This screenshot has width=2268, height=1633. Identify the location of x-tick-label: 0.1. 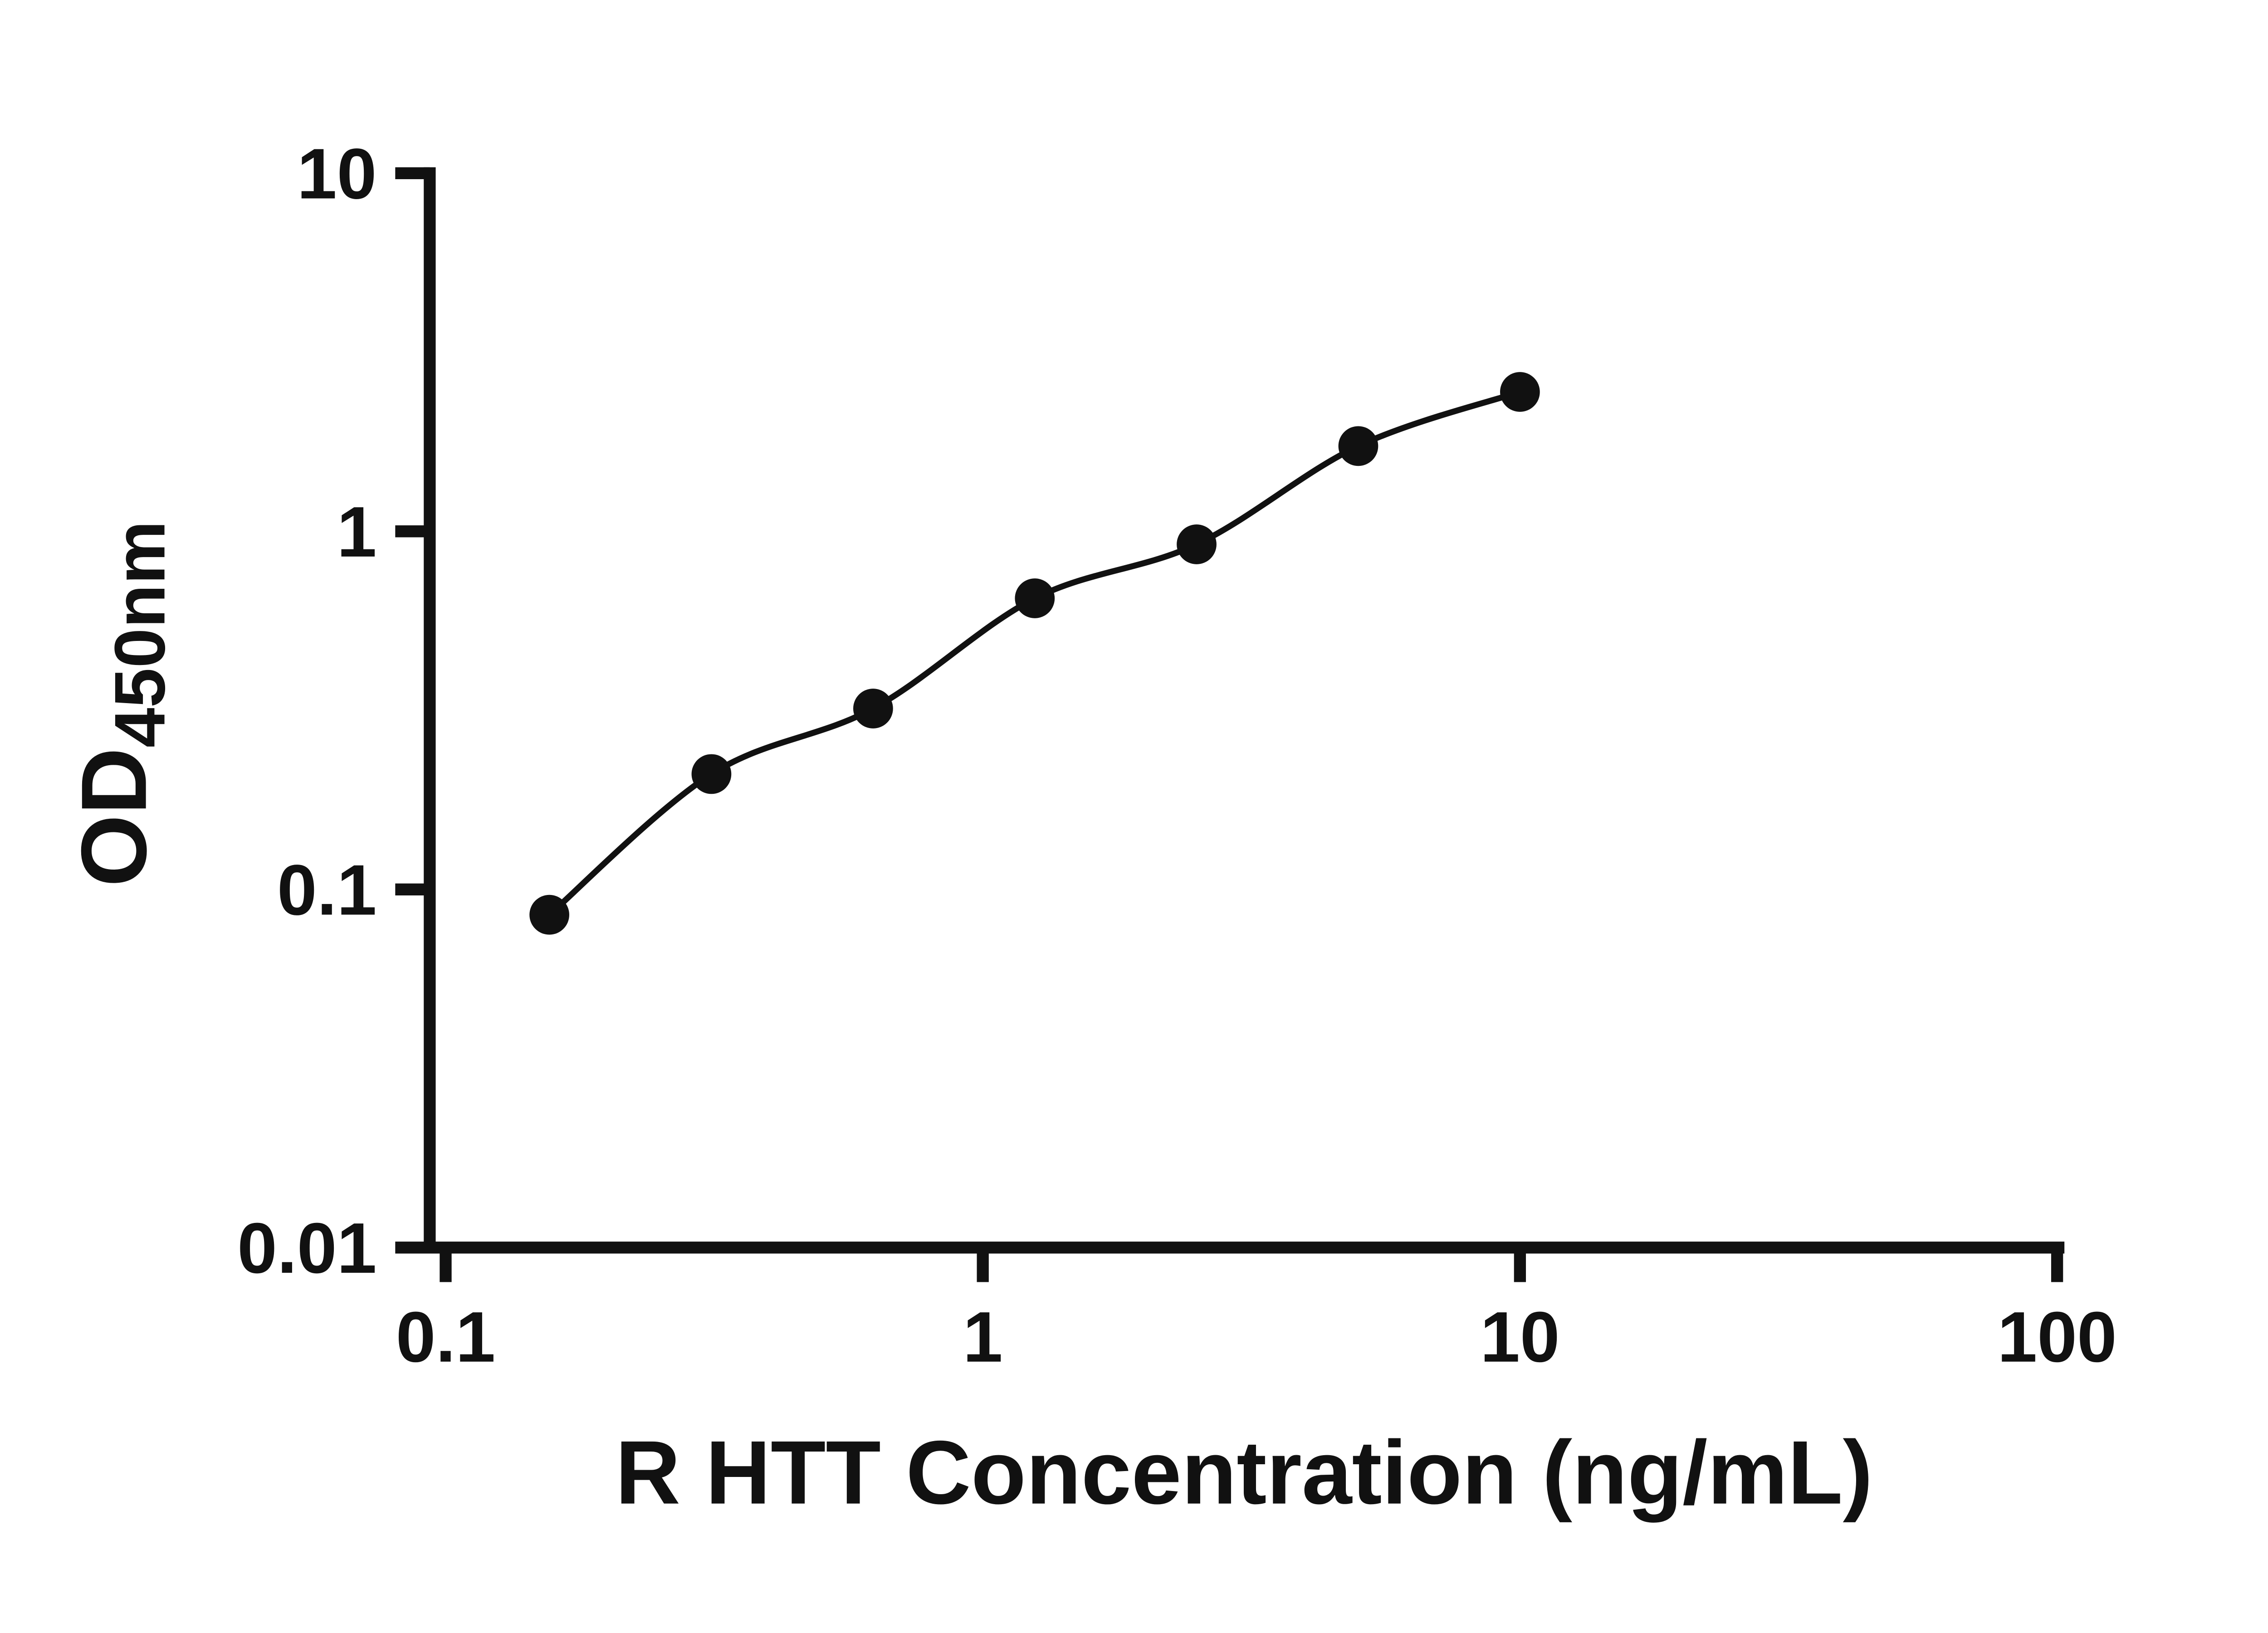
(446, 1337).